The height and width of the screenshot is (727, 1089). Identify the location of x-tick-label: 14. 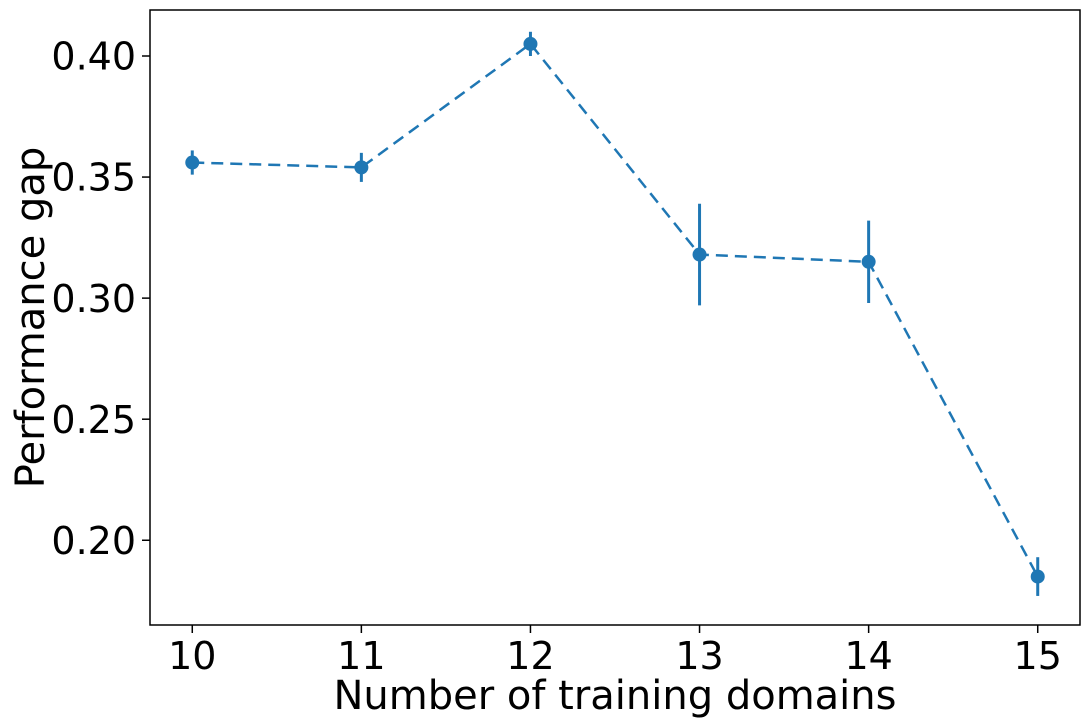
(868, 656).